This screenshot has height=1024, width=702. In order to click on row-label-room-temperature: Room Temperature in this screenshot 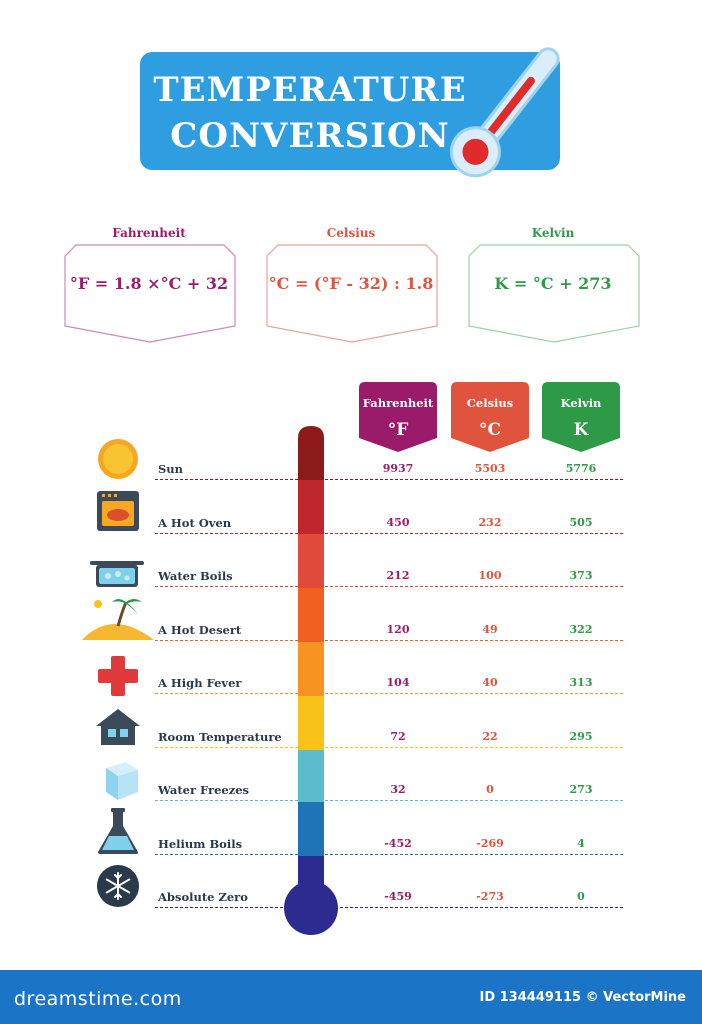, I will do `click(220, 737)`.